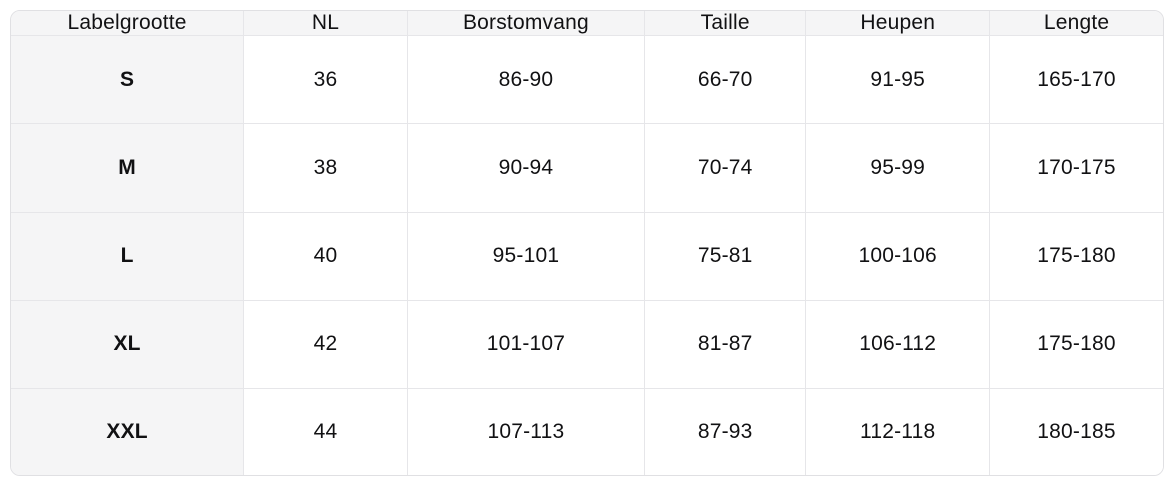 This screenshot has height=486, width=1174. I want to click on data-cell: 66-70, so click(725, 80).